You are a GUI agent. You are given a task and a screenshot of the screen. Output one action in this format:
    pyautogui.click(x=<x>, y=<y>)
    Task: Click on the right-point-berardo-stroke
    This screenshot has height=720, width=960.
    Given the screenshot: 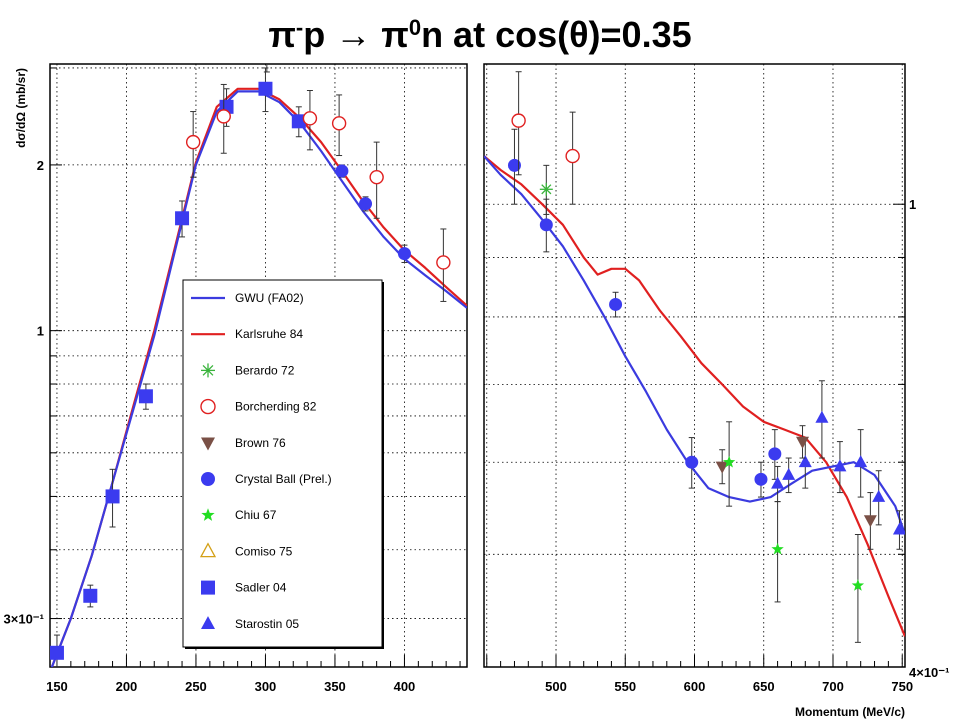 What is the action you would take?
    pyautogui.click(x=546, y=189)
    